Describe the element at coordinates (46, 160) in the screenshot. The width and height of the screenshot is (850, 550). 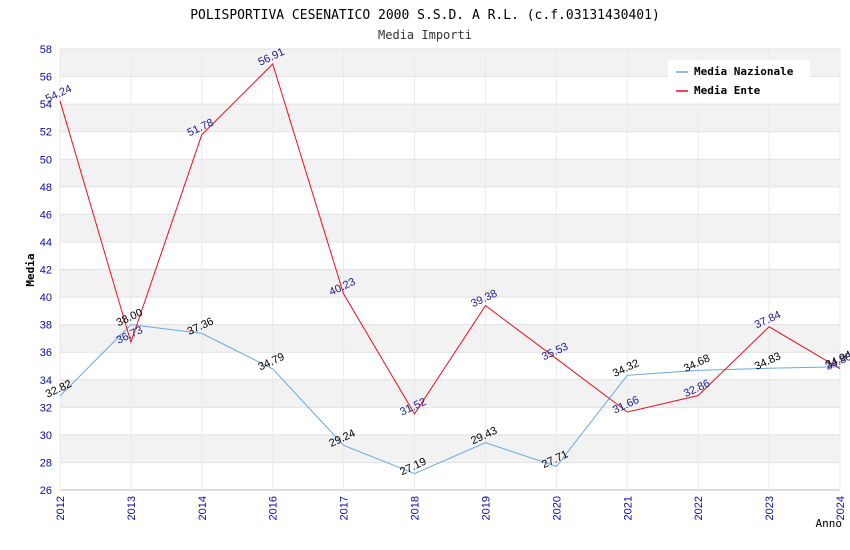
I see `y-tick-label: 50` at that location.